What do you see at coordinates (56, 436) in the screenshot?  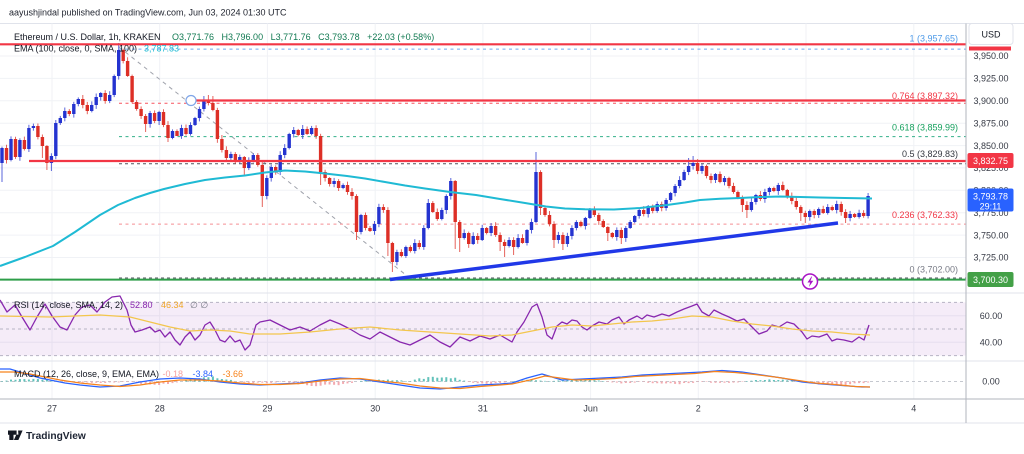 I see `svg-text: TradingView` at bounding box center [56, 436].